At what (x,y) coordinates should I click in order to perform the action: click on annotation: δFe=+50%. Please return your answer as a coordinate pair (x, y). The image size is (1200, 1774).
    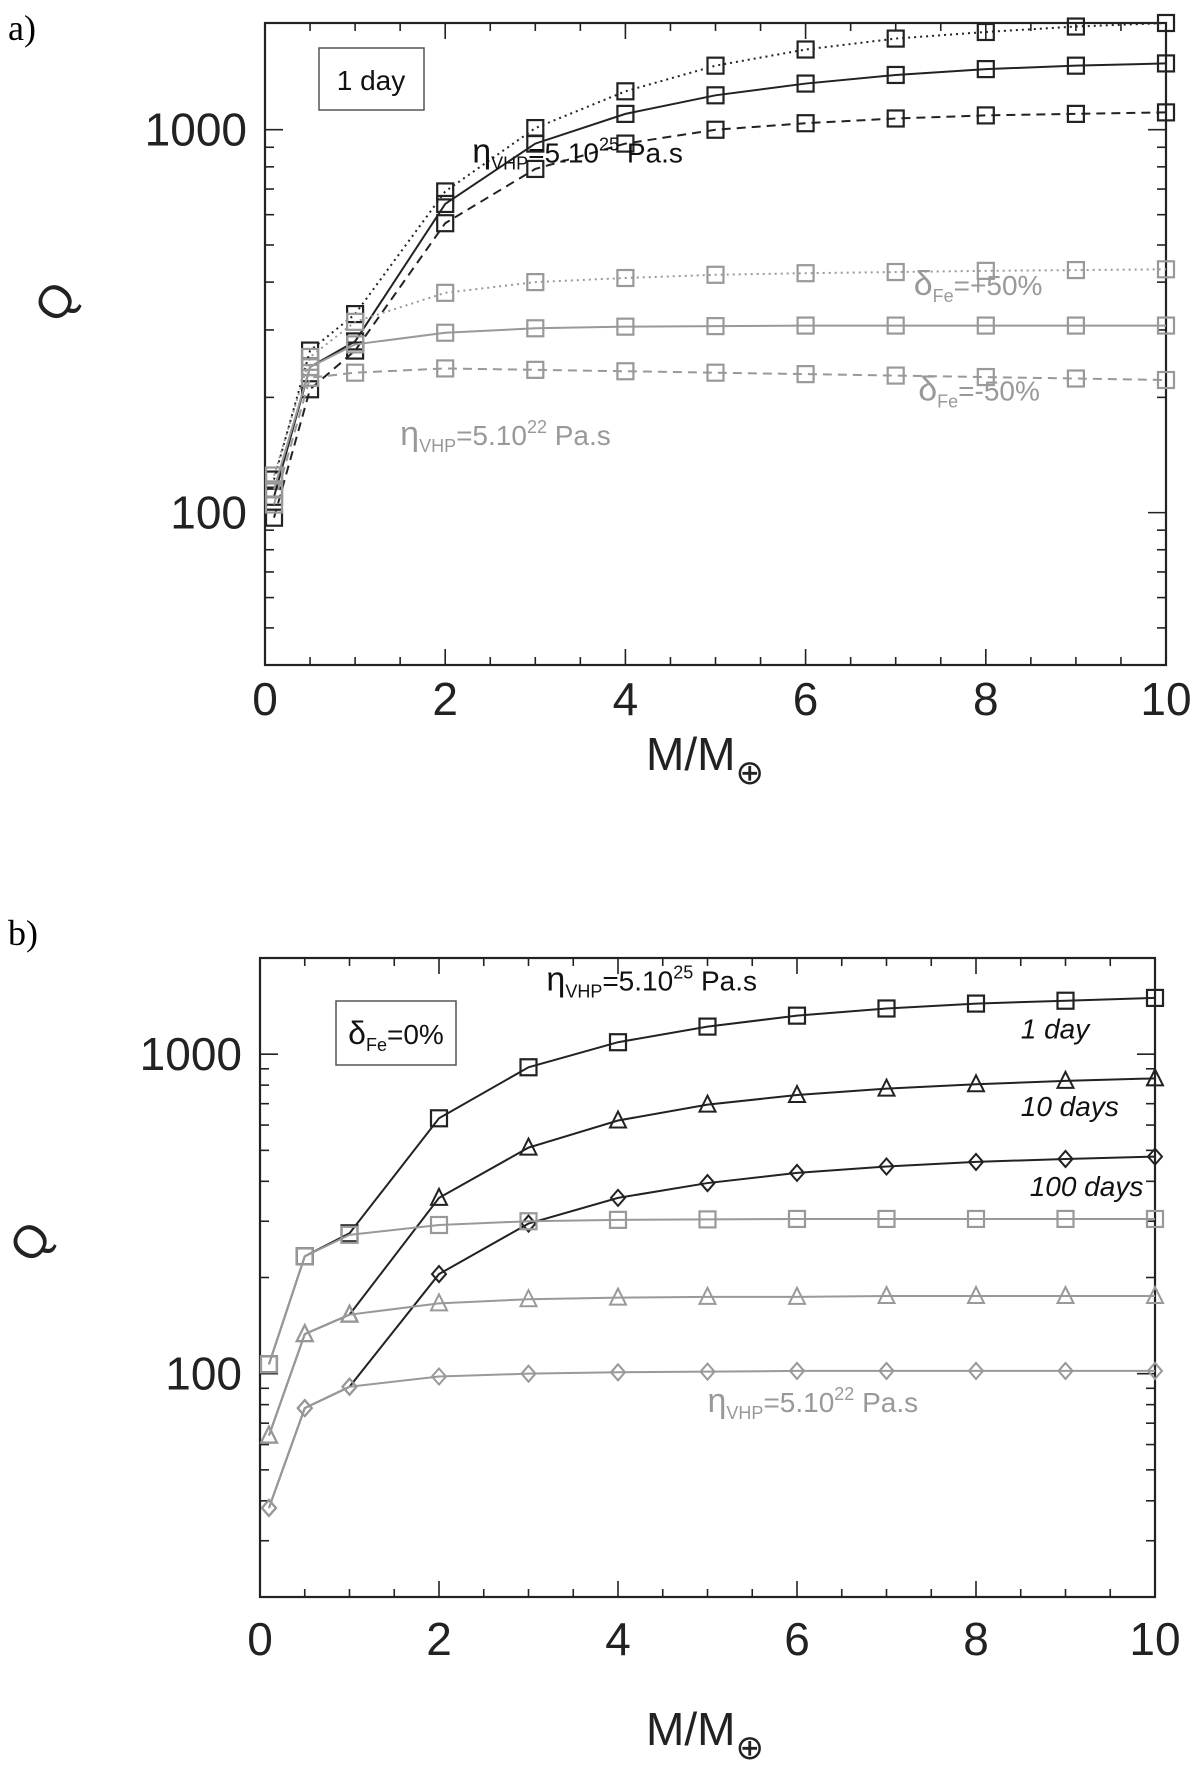
    Looking at the image, I should click on (978, 285).